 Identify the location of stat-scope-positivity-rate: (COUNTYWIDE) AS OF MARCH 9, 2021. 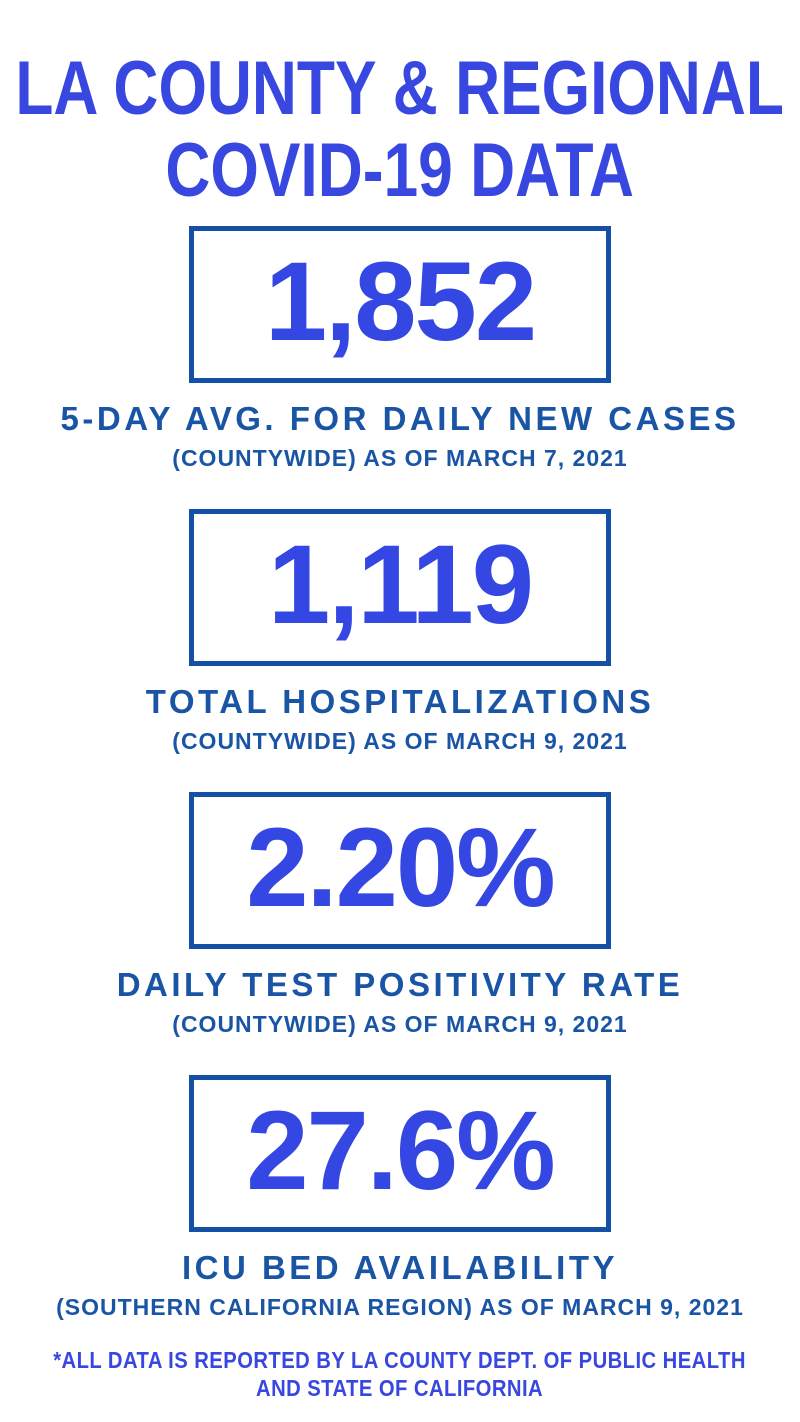
(400, 1024).